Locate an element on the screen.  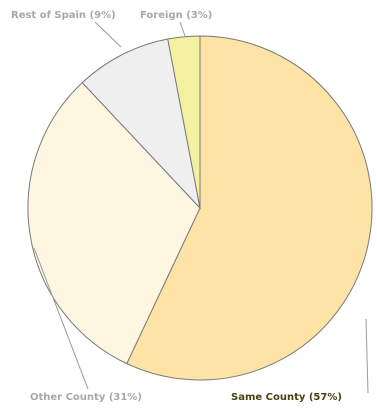
slice-label-3: Foreign (3%) is located at coordinates (176, 15).